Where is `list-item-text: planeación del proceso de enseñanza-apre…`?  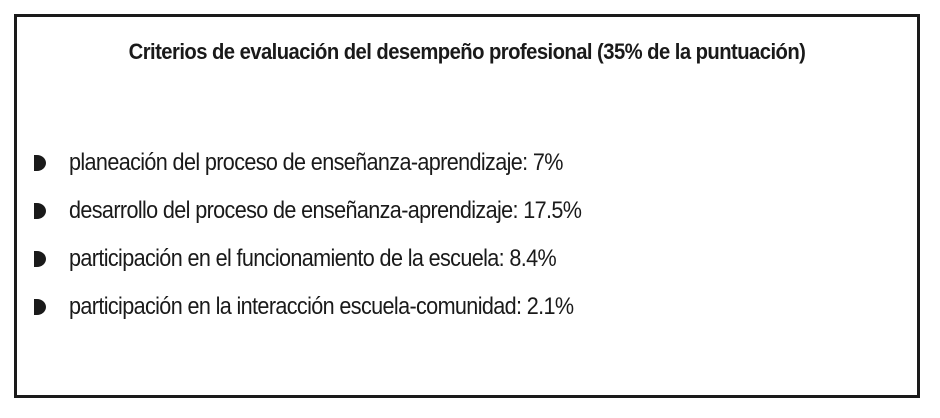 list-item-text: planeación del proceso de enseñanza-apre… is located at coordinates (316, 162).